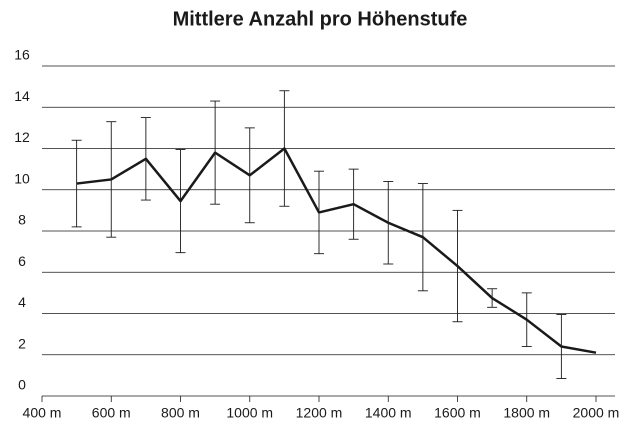 The height and width of the screenshot is (423, 620). I want to click on x-tick-label: 1000 m, so click(249, 413).